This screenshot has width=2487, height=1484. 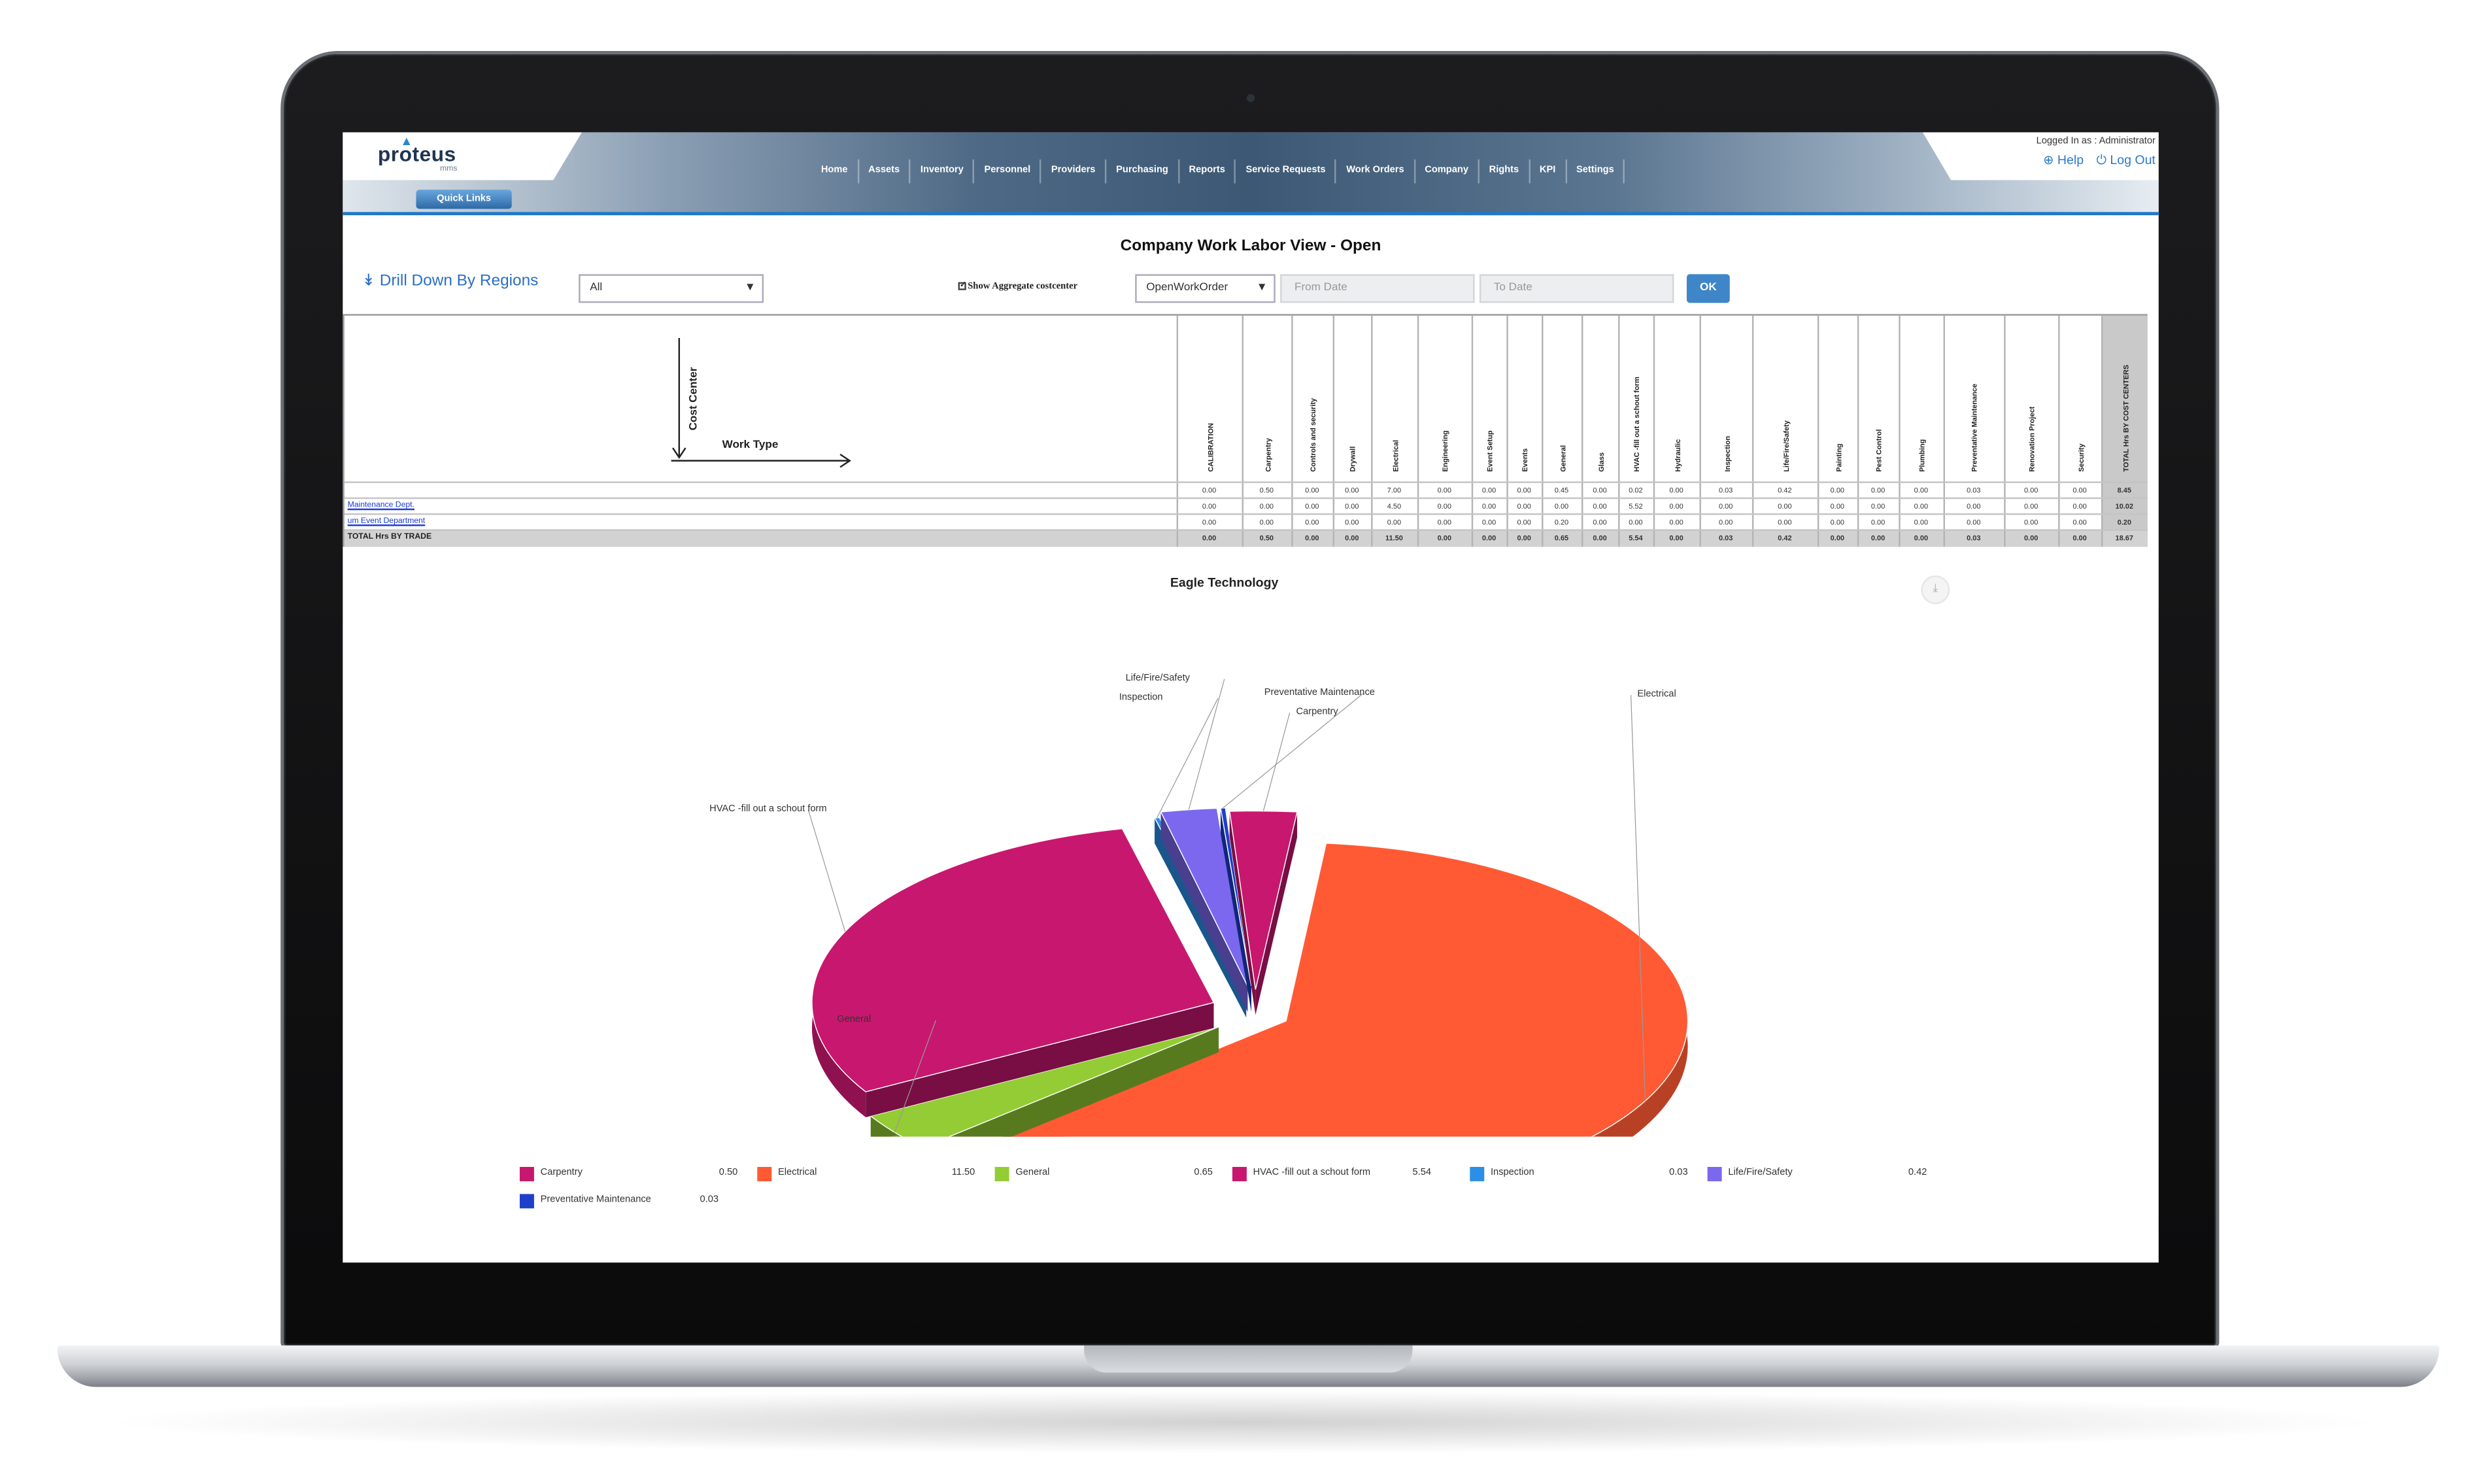 I want to click on legend-item: HVAC -fill out a schout form 5.54, so click(x=1350, y=1174).